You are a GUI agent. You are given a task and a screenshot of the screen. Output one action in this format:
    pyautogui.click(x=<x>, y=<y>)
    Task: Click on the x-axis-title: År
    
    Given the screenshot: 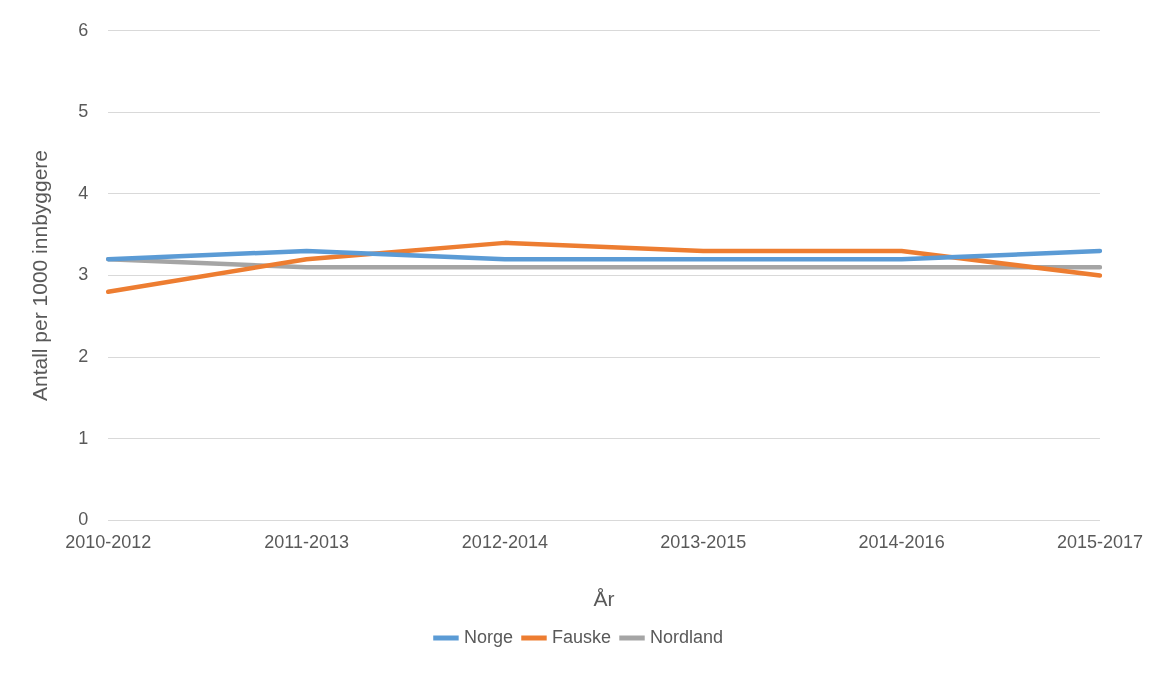 What is the action you would take?
    pyautogui.click(x=604, y=599)
    